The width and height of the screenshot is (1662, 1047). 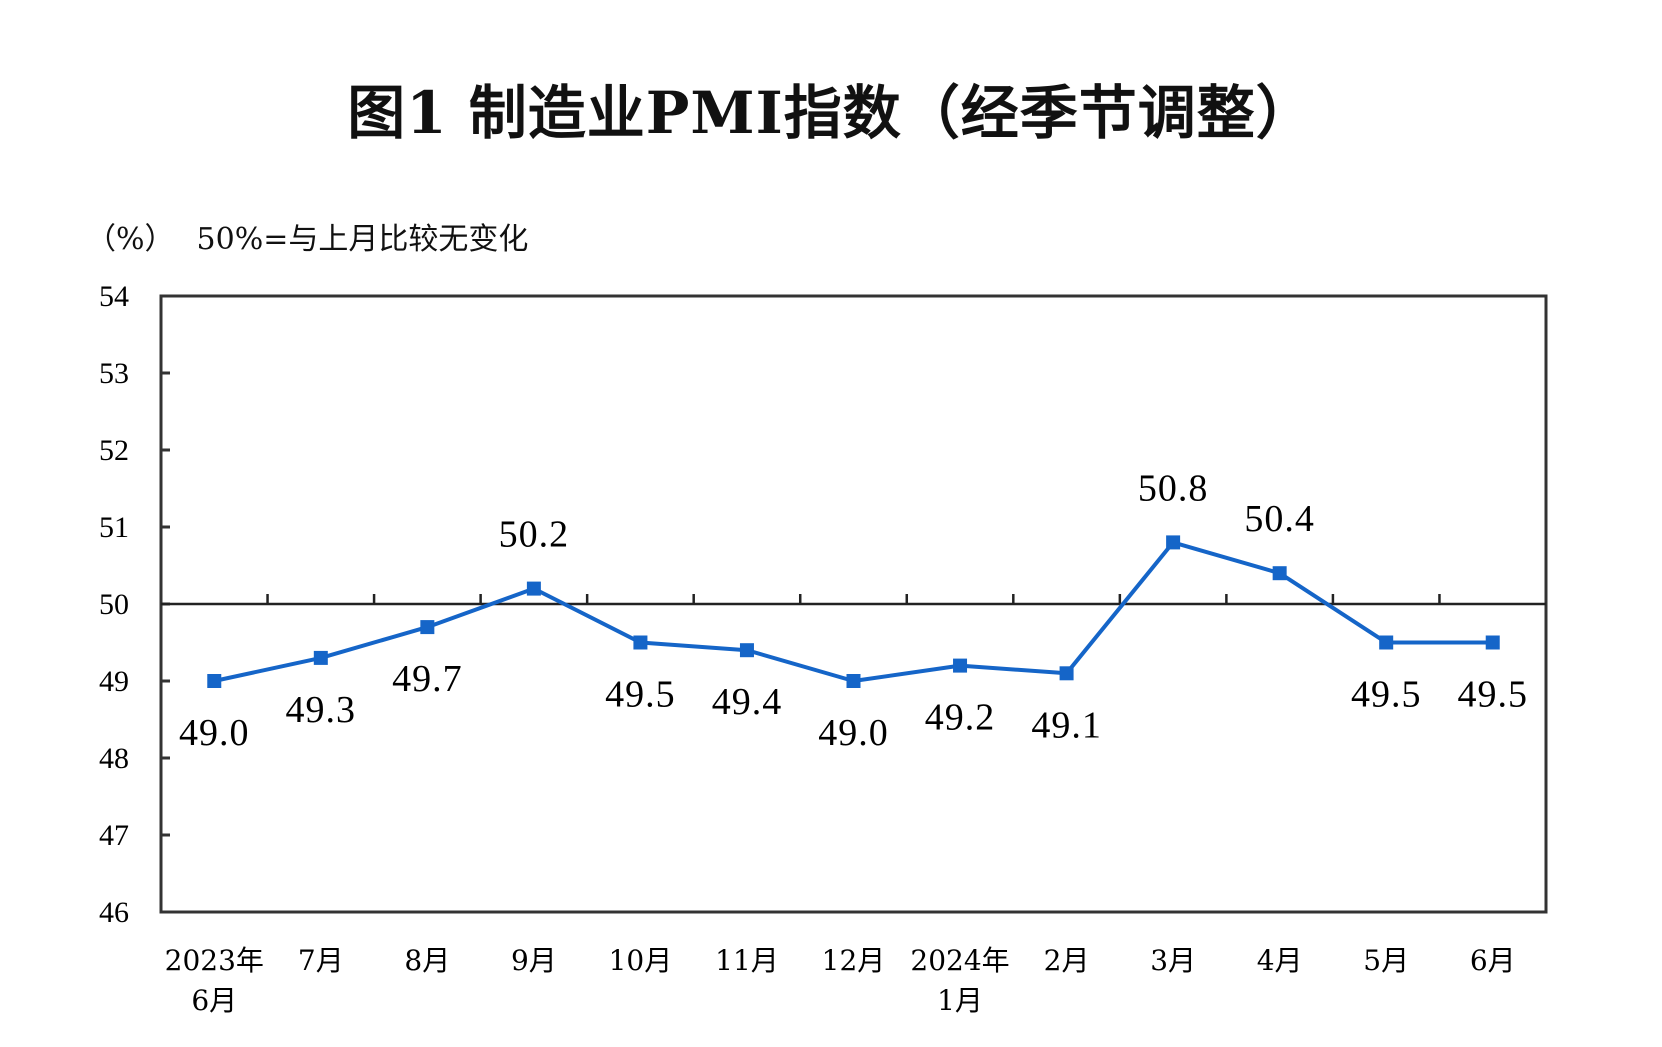 I want to click on y-tick-label: 48, so click(x=114, y=758).